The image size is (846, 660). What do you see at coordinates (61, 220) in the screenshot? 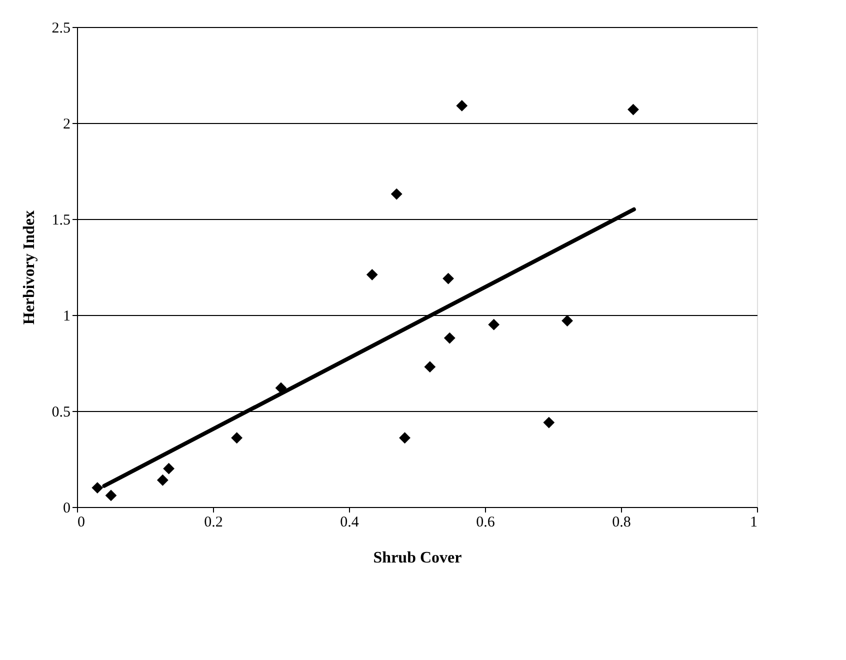
I see `y-tick-label: 1.5` at bounding box center [61, 220].